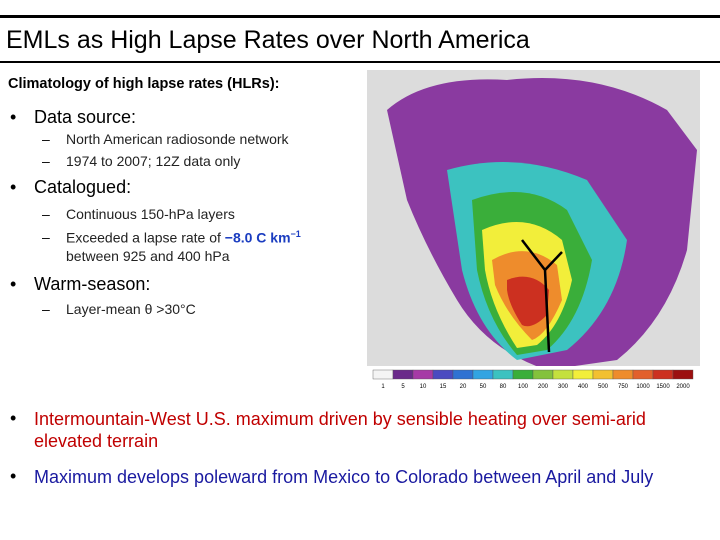 The width and height of the screenshot is (720, 540). Describe the element at coordinates (403, 387) in the screenshot. I see `colorbar-label: 5` at that location.